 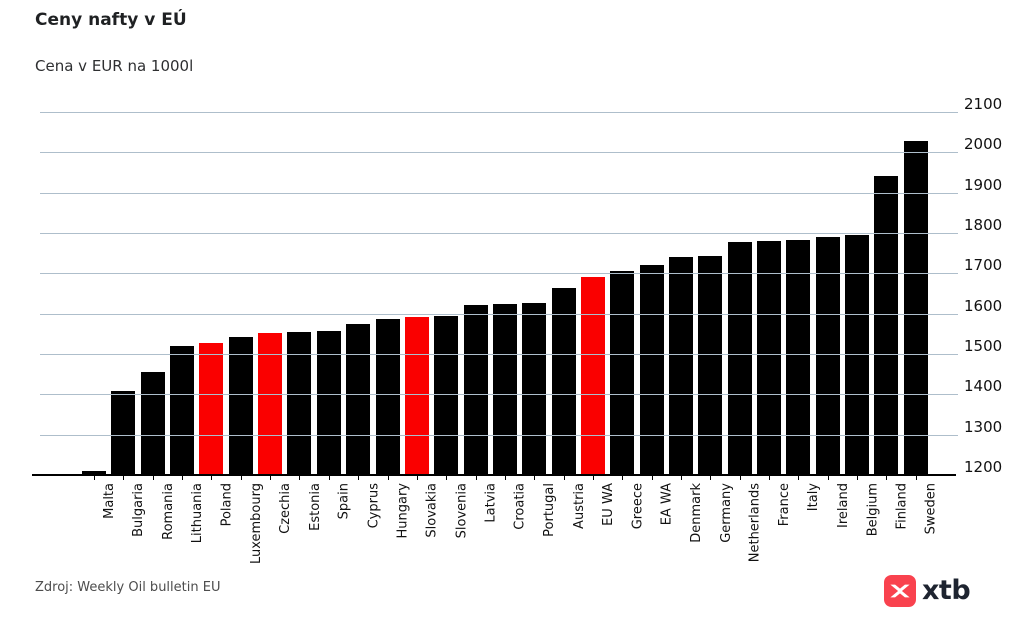 What do you see at coordinates (534, 389) in the screenshot?
I see `chart-bar-portugal` at bounding box center [534, 389].